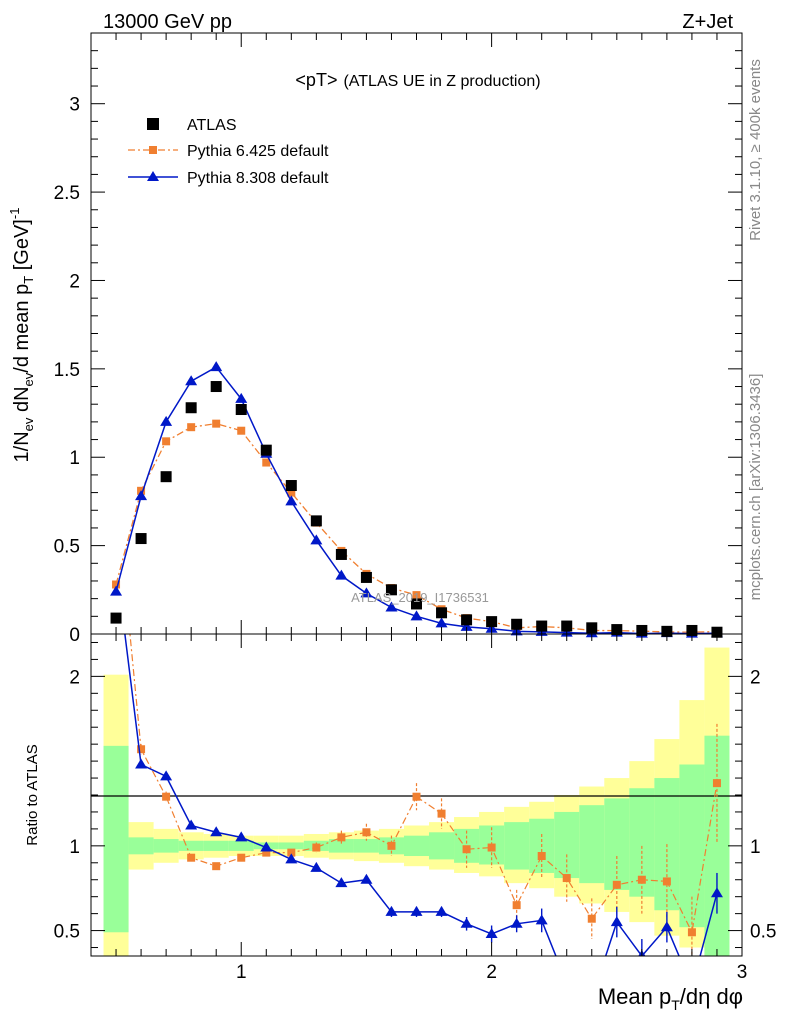 This screenshot has height=1024, width=786. Describe the element at coordinates (74, 105) in the screenshot. I see `main-y-tick-label: 3` at that location.